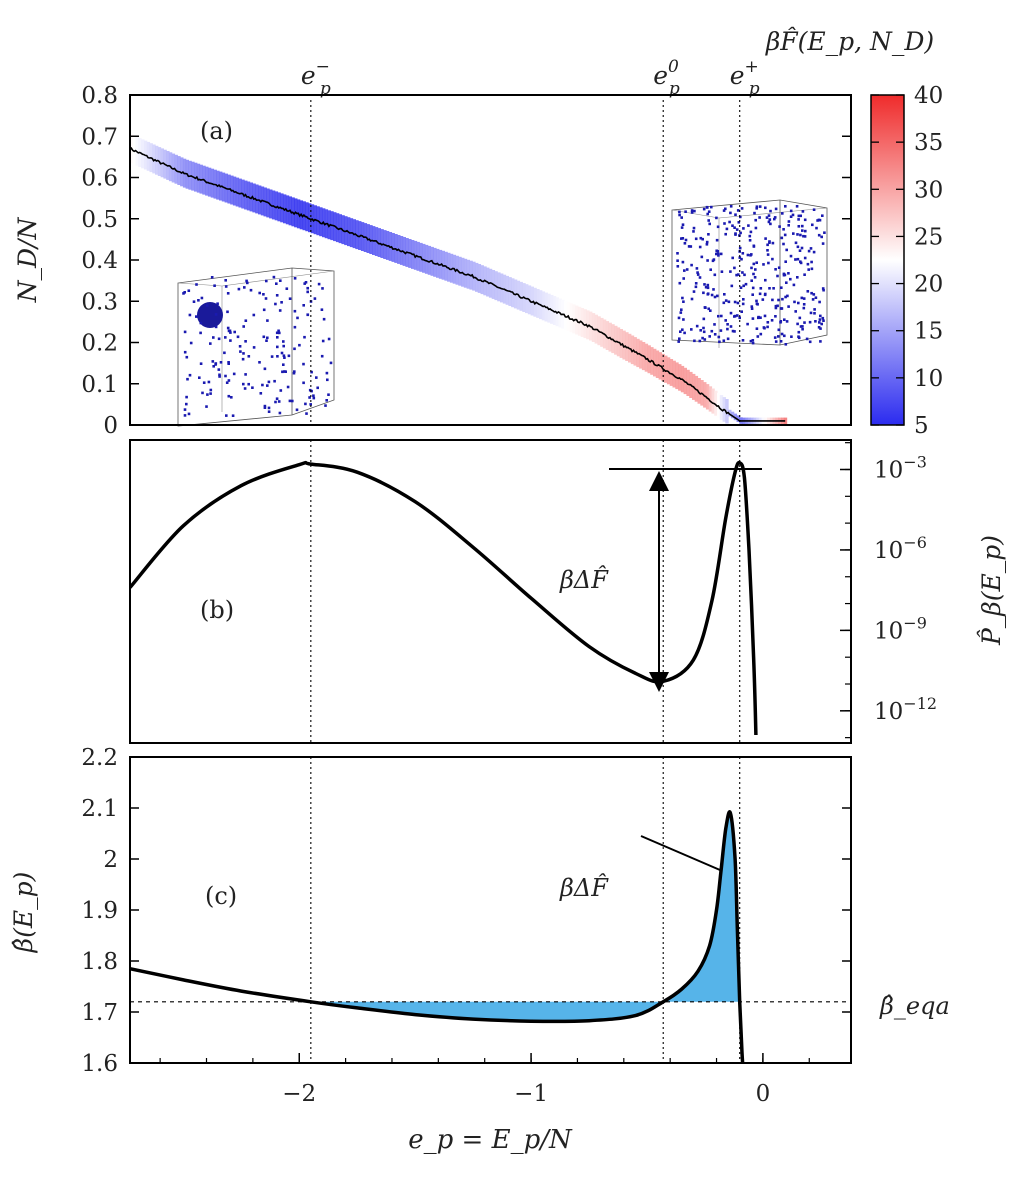 Image resolution: width=1015 pixels, height=1181 pixels. I want to click on inset-vapor-box, so click(749, 273).